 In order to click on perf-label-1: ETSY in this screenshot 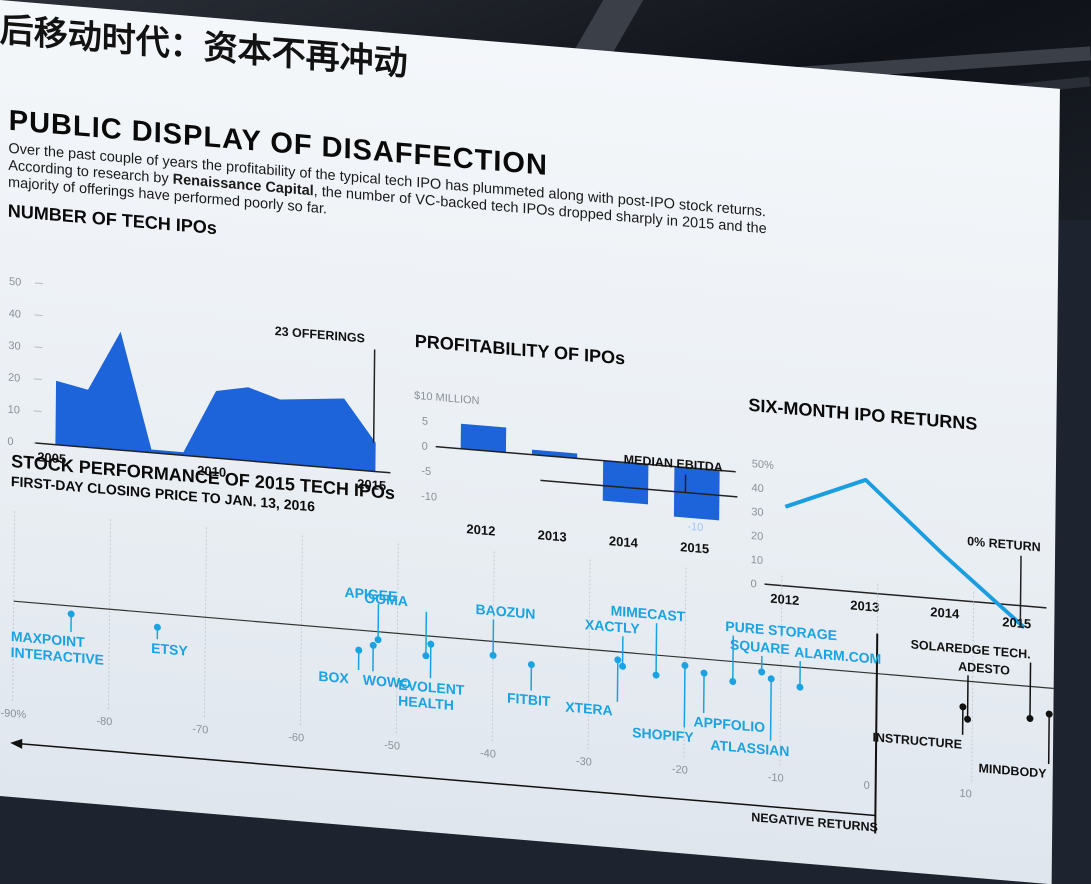, I will do `click(169, 649)`.